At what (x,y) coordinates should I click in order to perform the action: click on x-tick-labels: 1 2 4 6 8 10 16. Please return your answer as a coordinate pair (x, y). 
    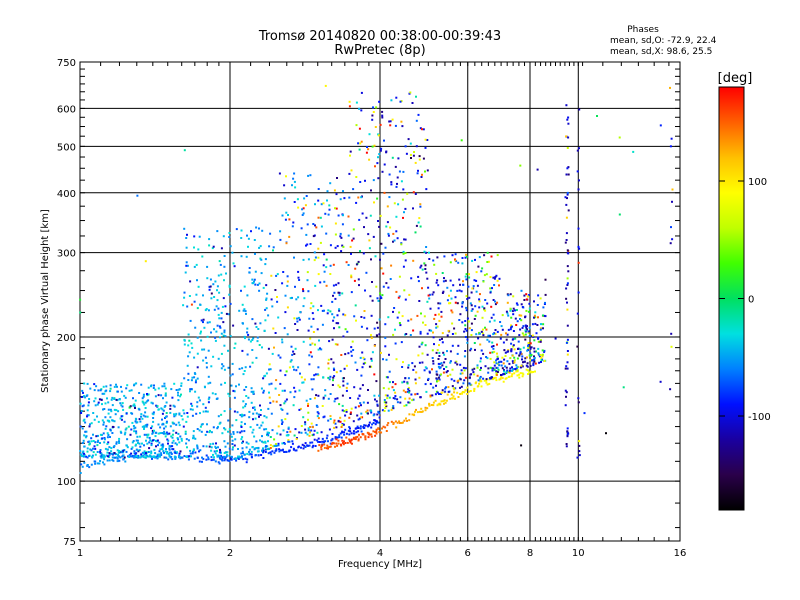
    Looking at the image, I should click on (382, 553).